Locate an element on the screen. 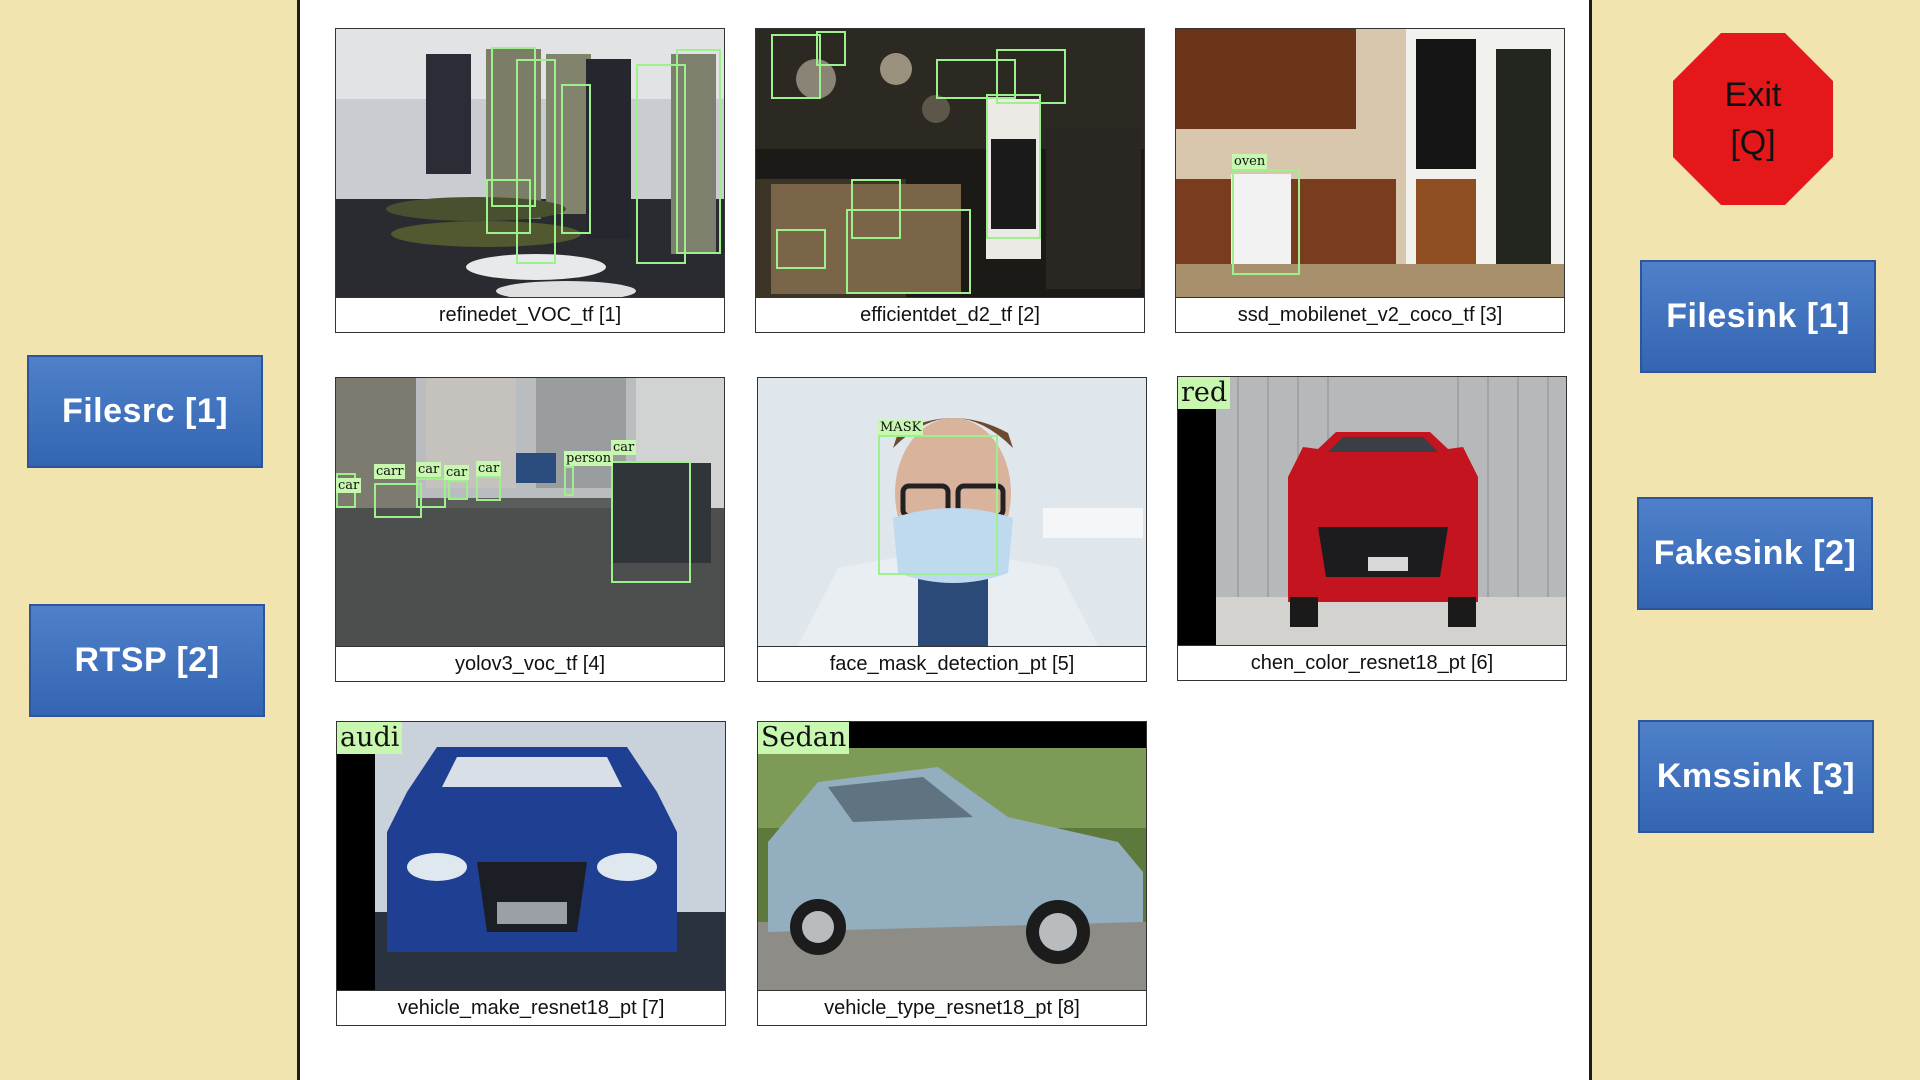  video-frame: audi is located at coordinates (531, 855).